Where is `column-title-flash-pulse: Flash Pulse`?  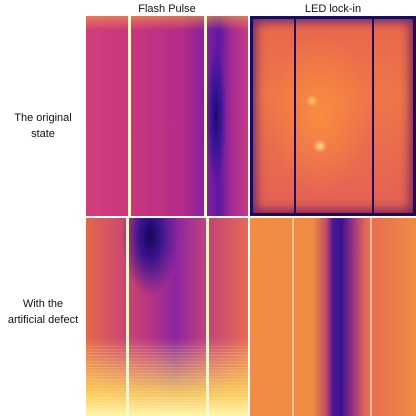 column-title-flash-pulse: Flash Pulse is located at coordinates (167, 9).